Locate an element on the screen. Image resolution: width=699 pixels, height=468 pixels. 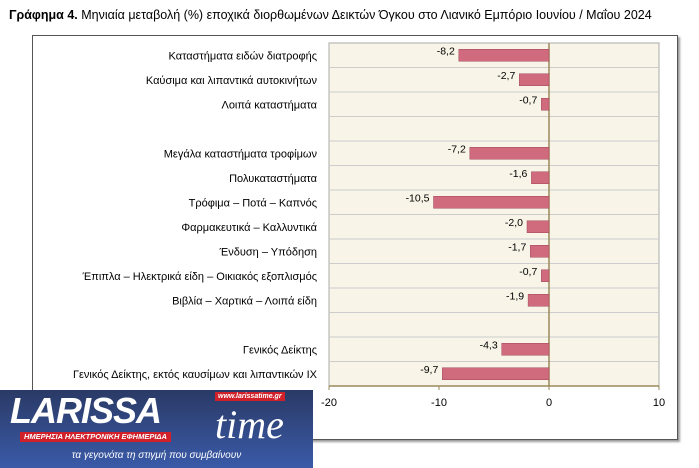
category-label: Φαρμακευτικά – Καλλυντικά is located at coordinates (249, 228).